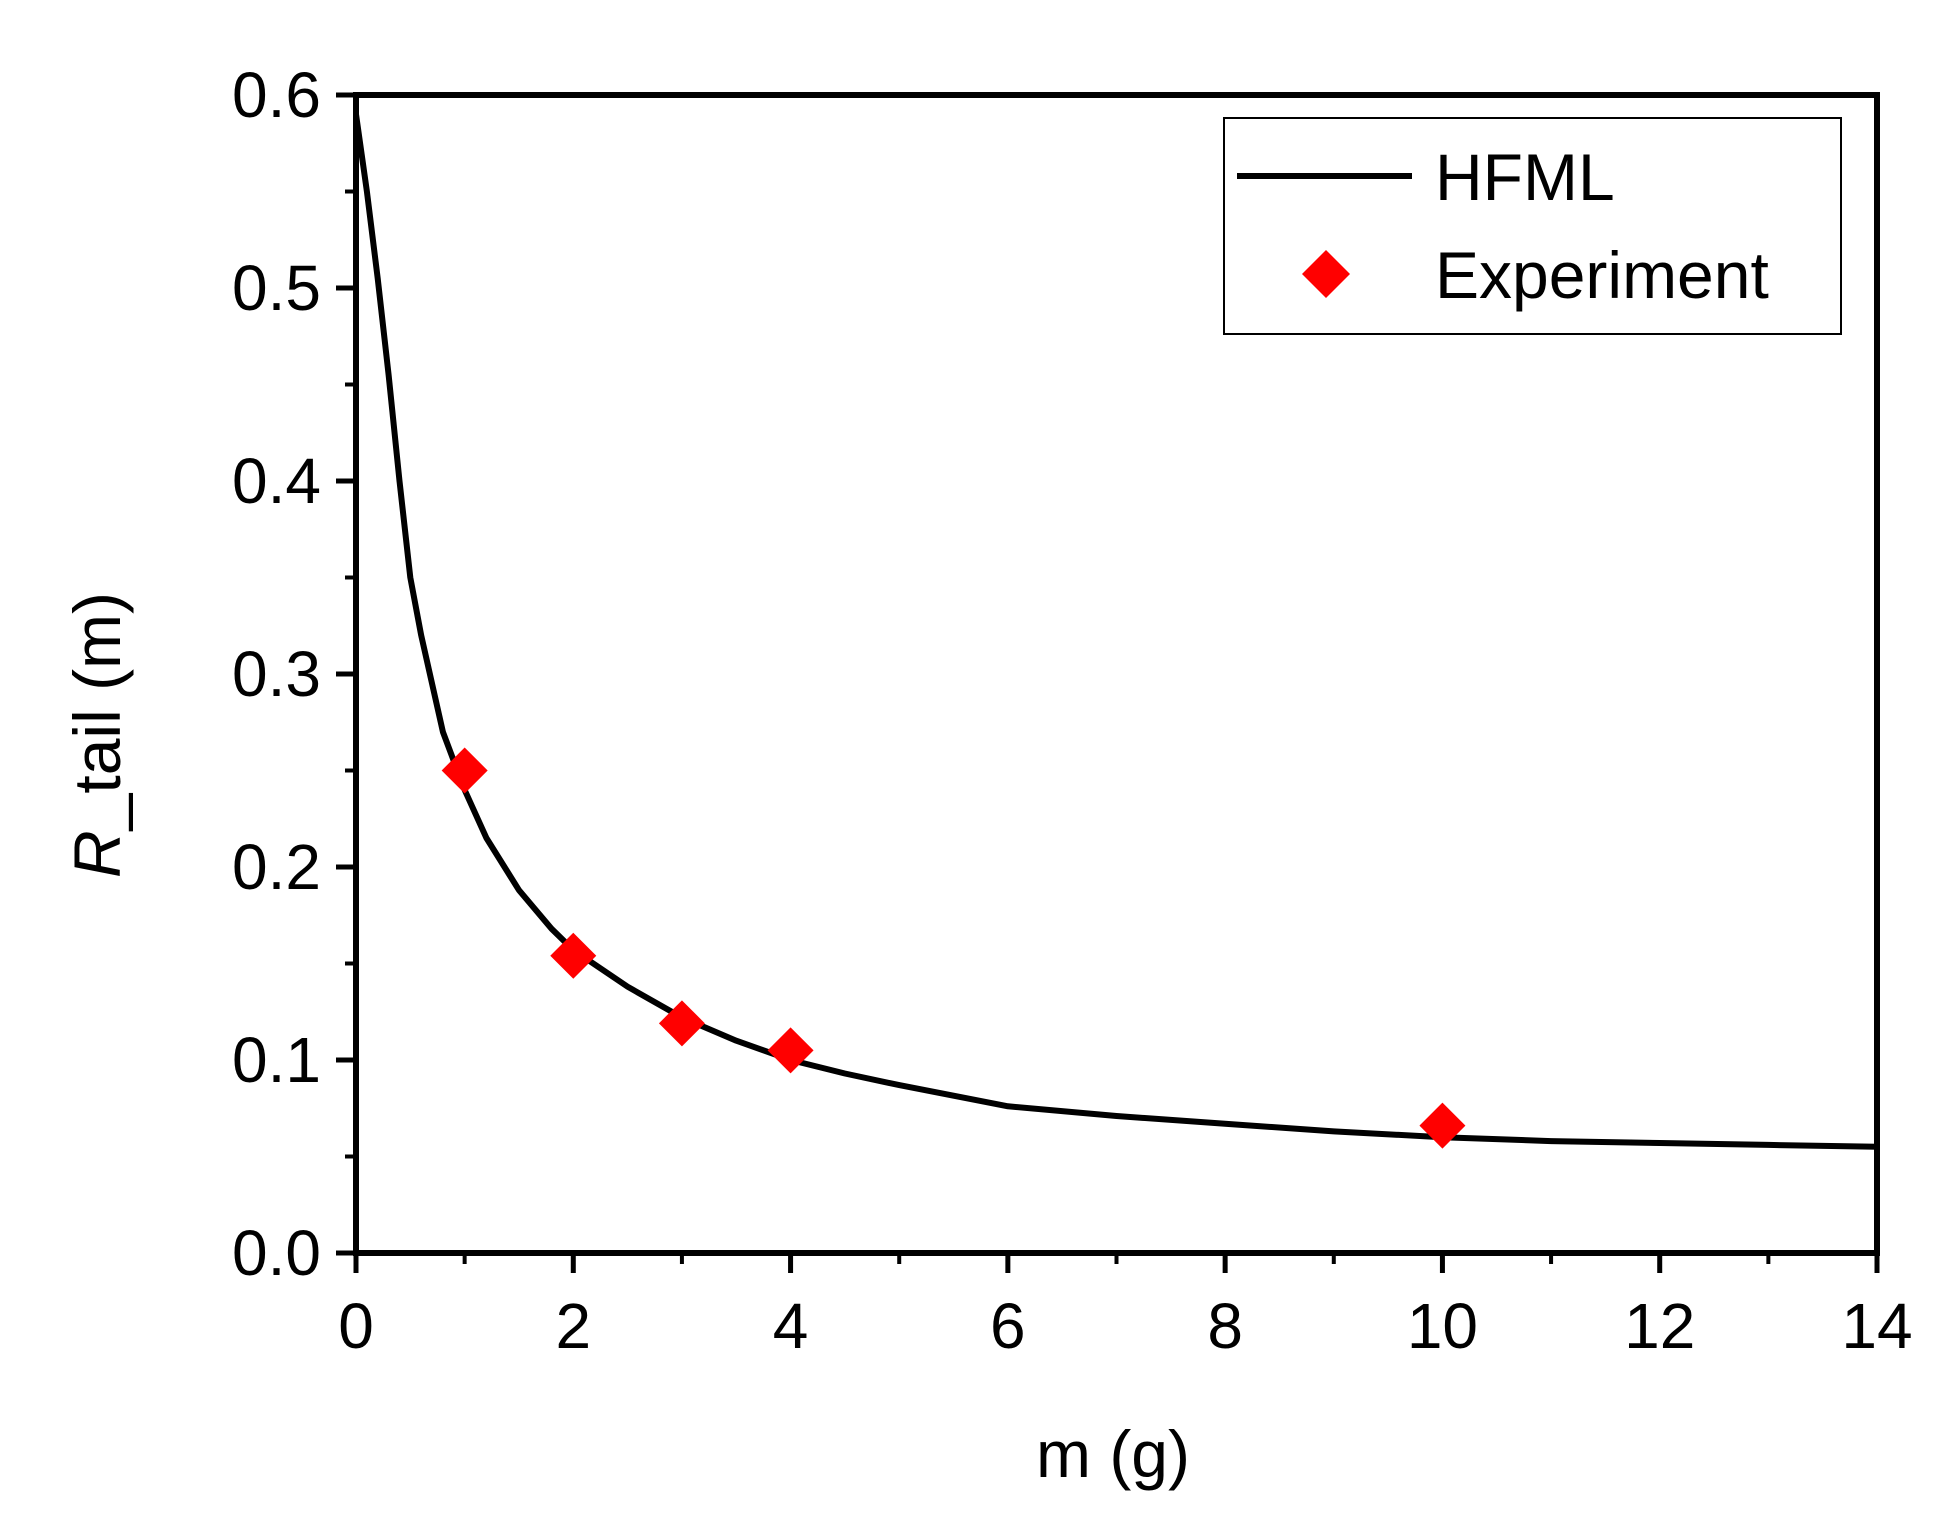  What do you see at coordinates (276, 1253) in the screenshot?
I see `y-tick-label: 0.0` at bounding box center [276, 1253].